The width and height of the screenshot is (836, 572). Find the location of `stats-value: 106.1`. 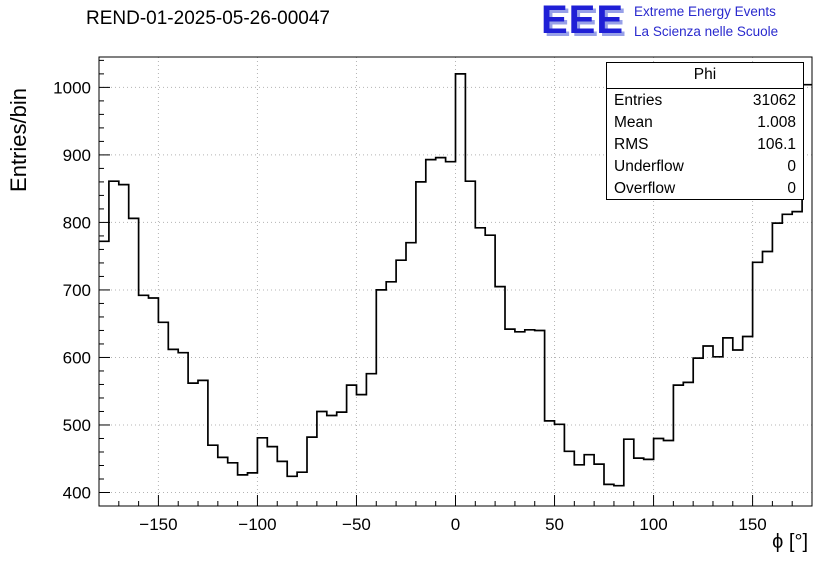

stats-value: 106.1 is located at coordinates (776, 144).